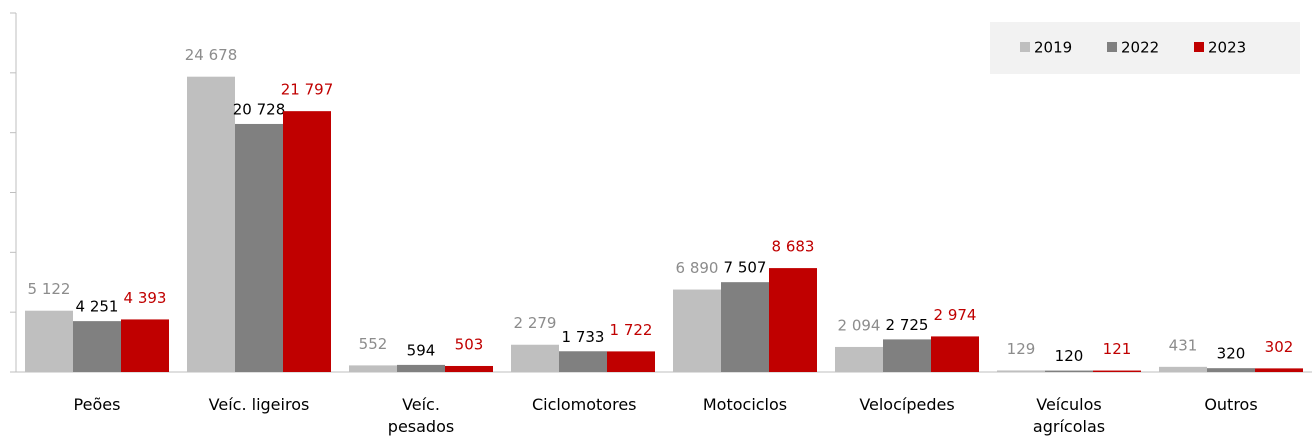 The width and height of the screenshot is (1314, 443). I want to click on x-tick-label: Motociclos, so click(745, 404).